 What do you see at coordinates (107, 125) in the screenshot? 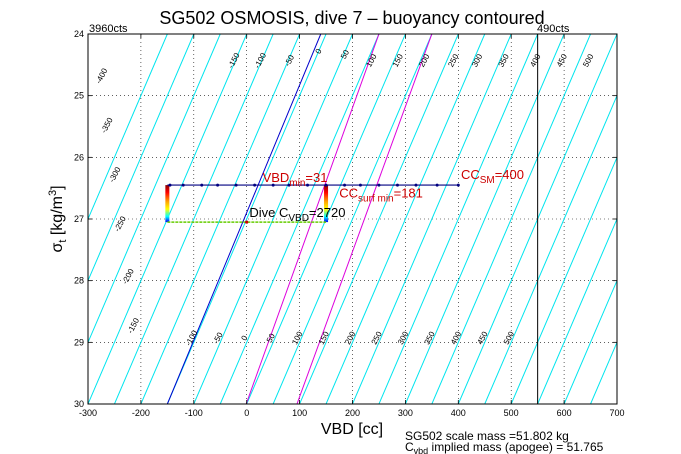
I see `contour-label: -350` at bounding box center [107, 125].